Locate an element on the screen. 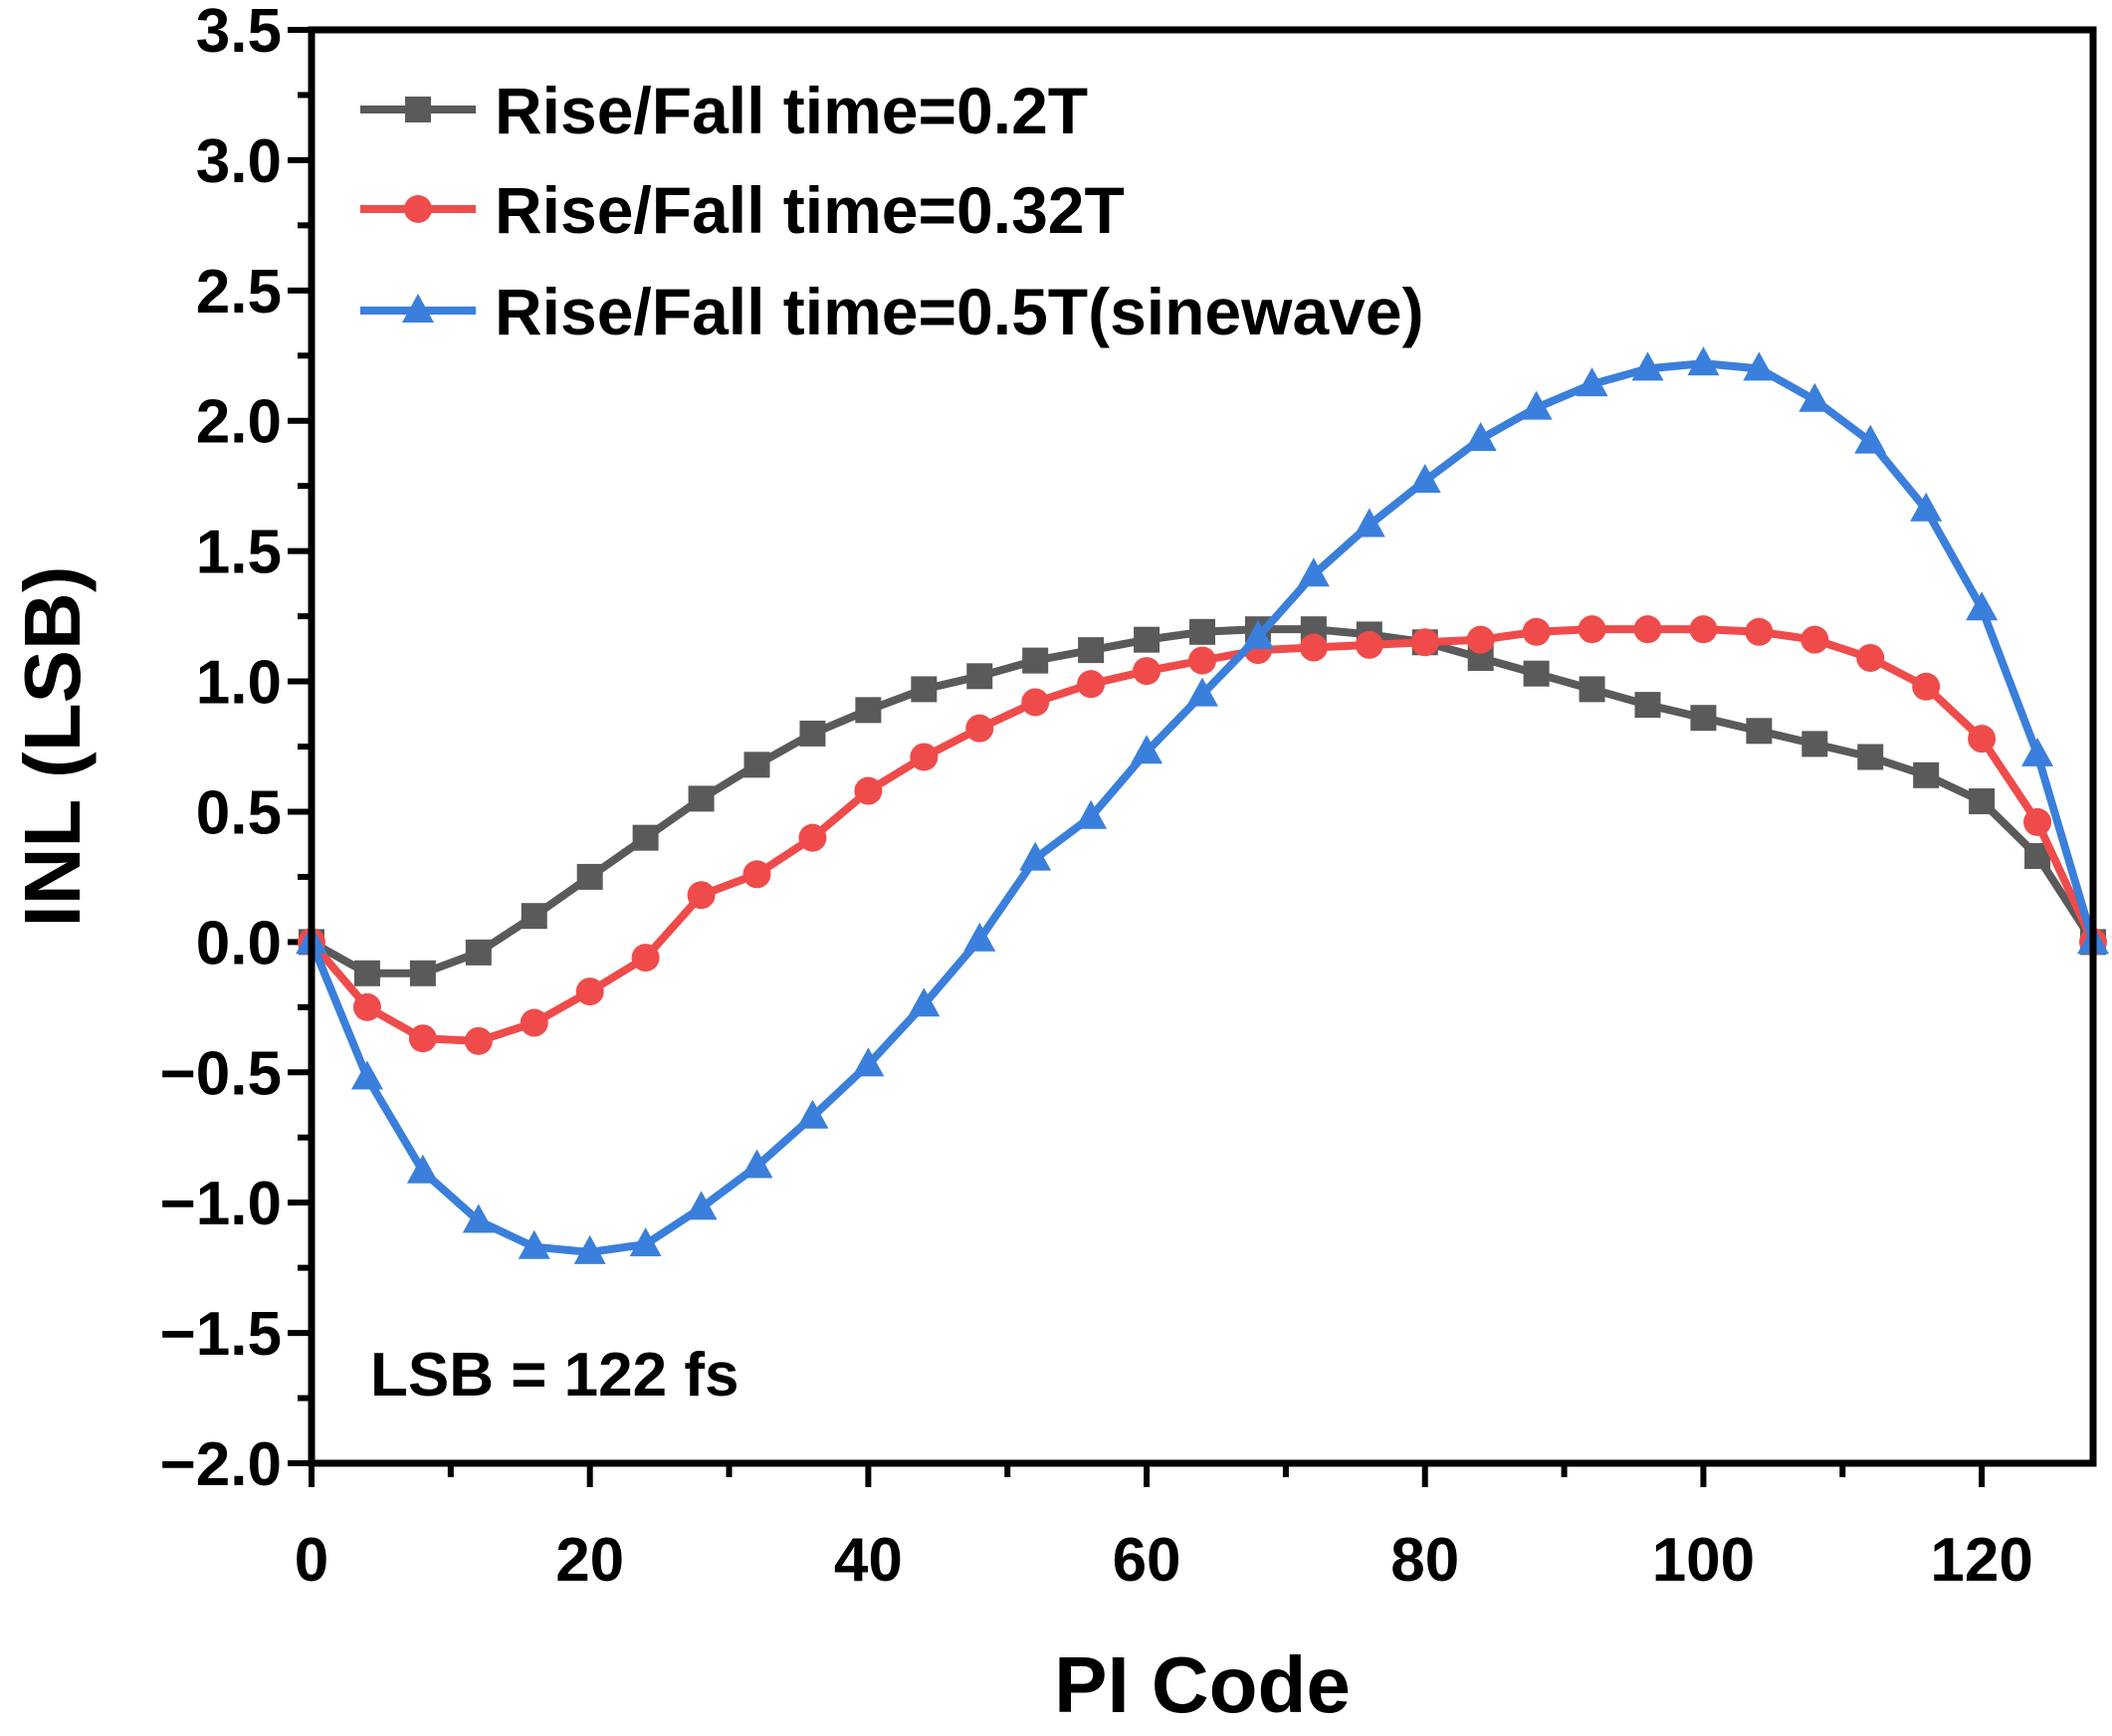 The width and height of the screenshot is (2112, 1736). y-tick-label: 3.5 is located at coordinates (239, 33).